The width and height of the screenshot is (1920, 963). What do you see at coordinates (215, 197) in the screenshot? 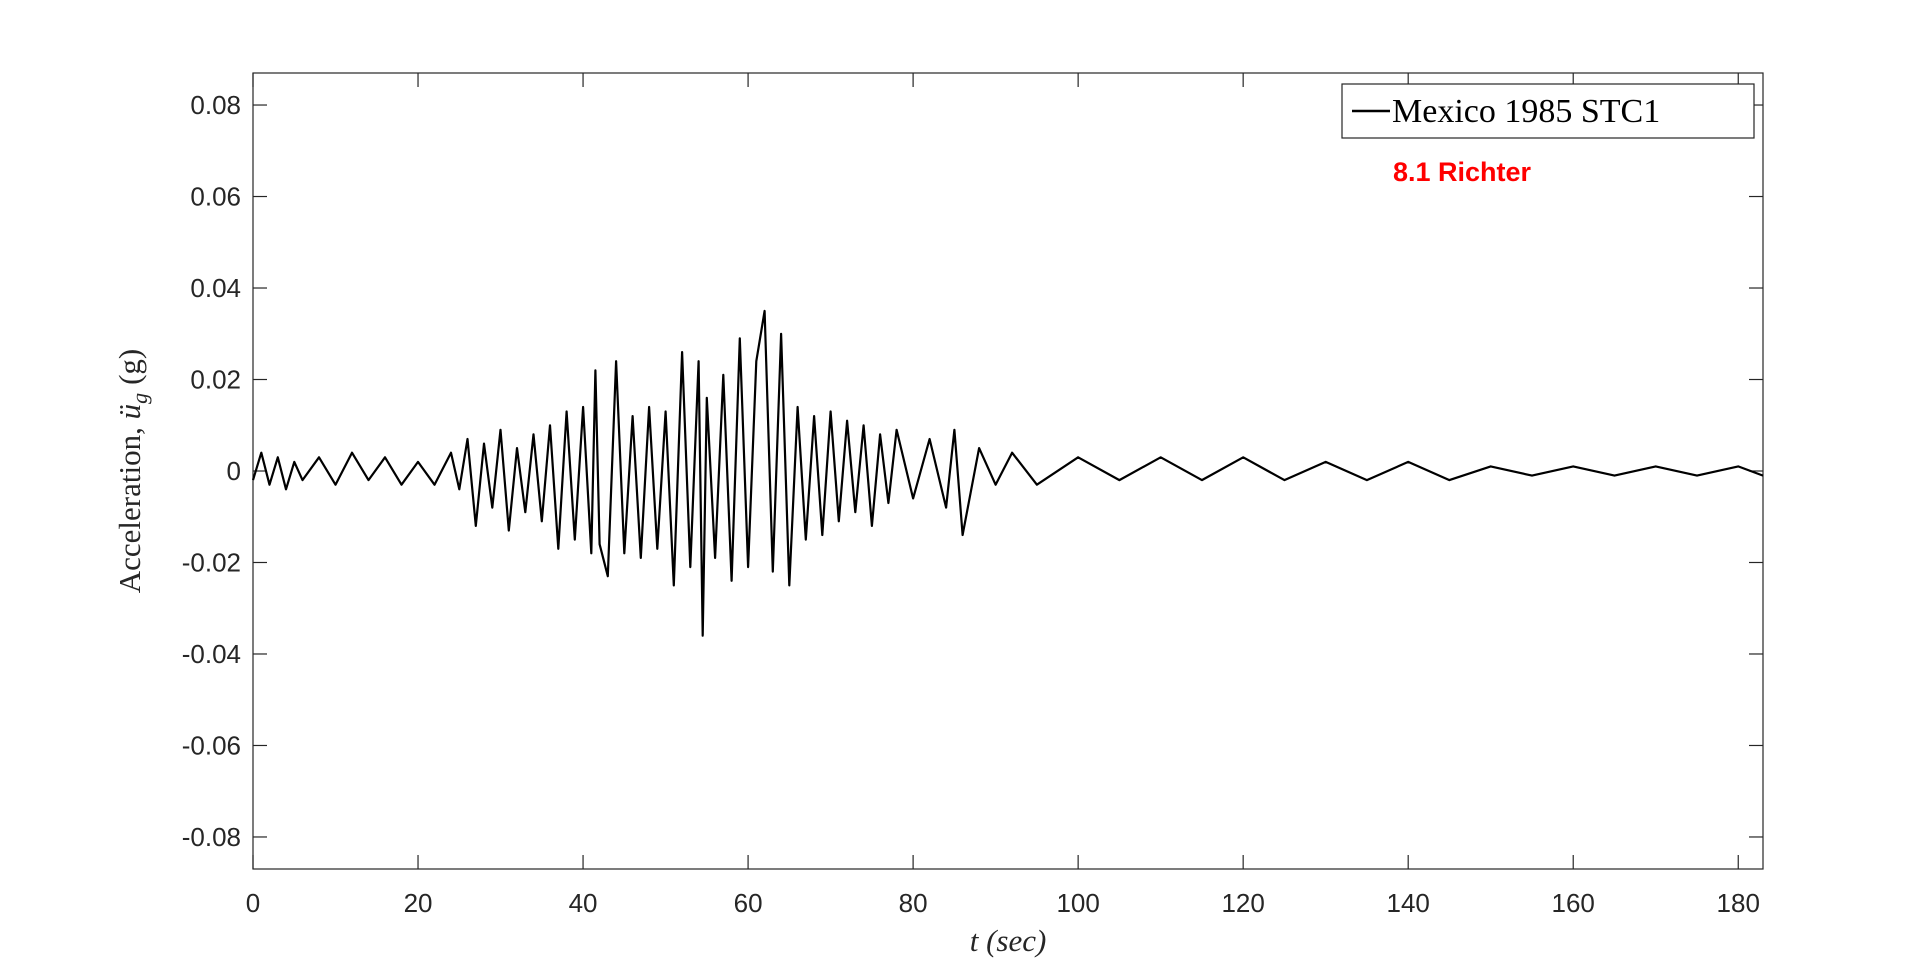
I see `y-tick-label: 0.06` at bounding box center [215, 197].